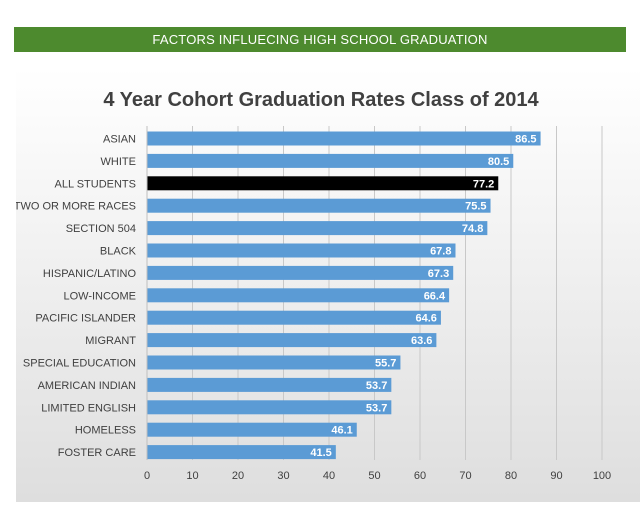  I want to click on data-label: 46.1, so click(341, 431).